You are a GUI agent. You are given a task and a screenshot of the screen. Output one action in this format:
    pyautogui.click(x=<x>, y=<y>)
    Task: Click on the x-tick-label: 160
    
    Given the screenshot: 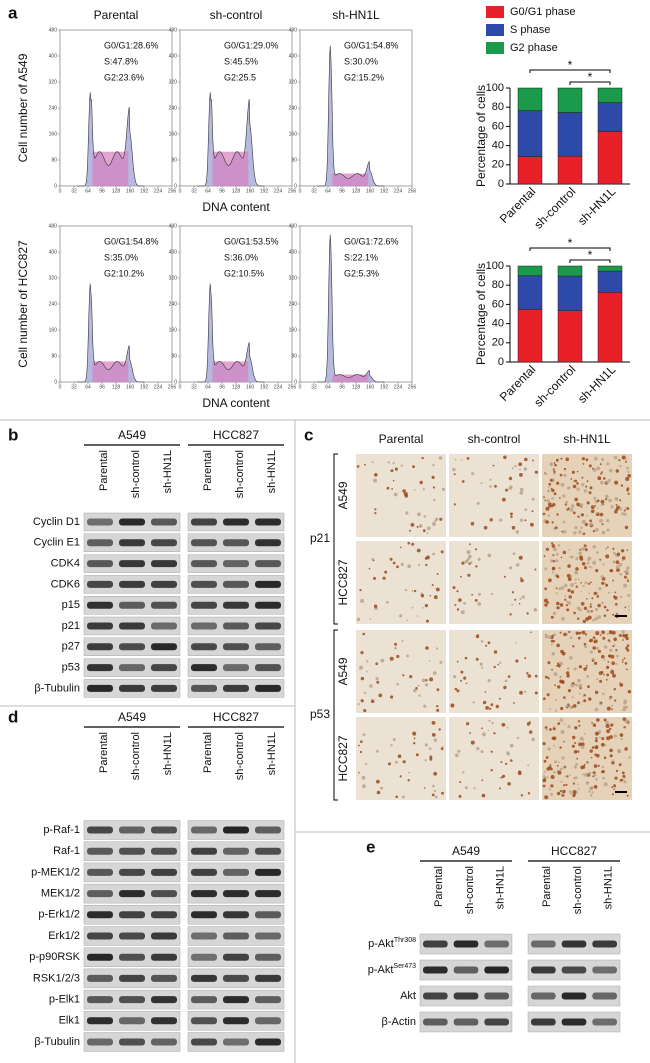 What is the action you would take?
    pyautogui.click(x=250, y=387)
    